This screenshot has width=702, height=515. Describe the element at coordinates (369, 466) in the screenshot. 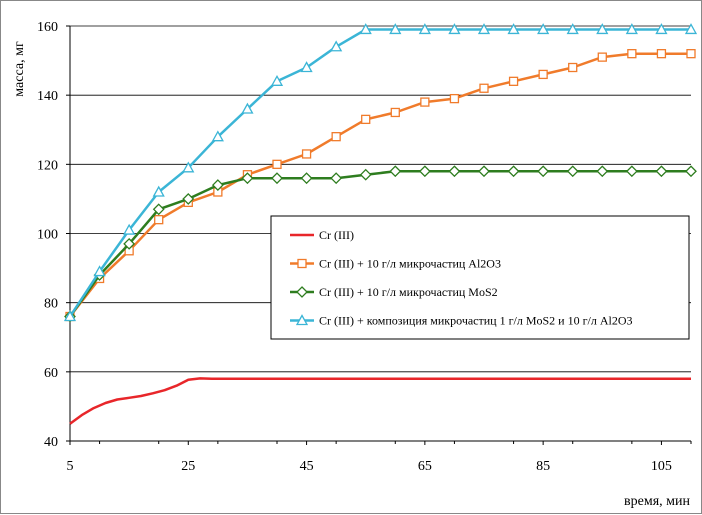

I see `x-tick-labels: 5 25 45 65 85 105` at that location.